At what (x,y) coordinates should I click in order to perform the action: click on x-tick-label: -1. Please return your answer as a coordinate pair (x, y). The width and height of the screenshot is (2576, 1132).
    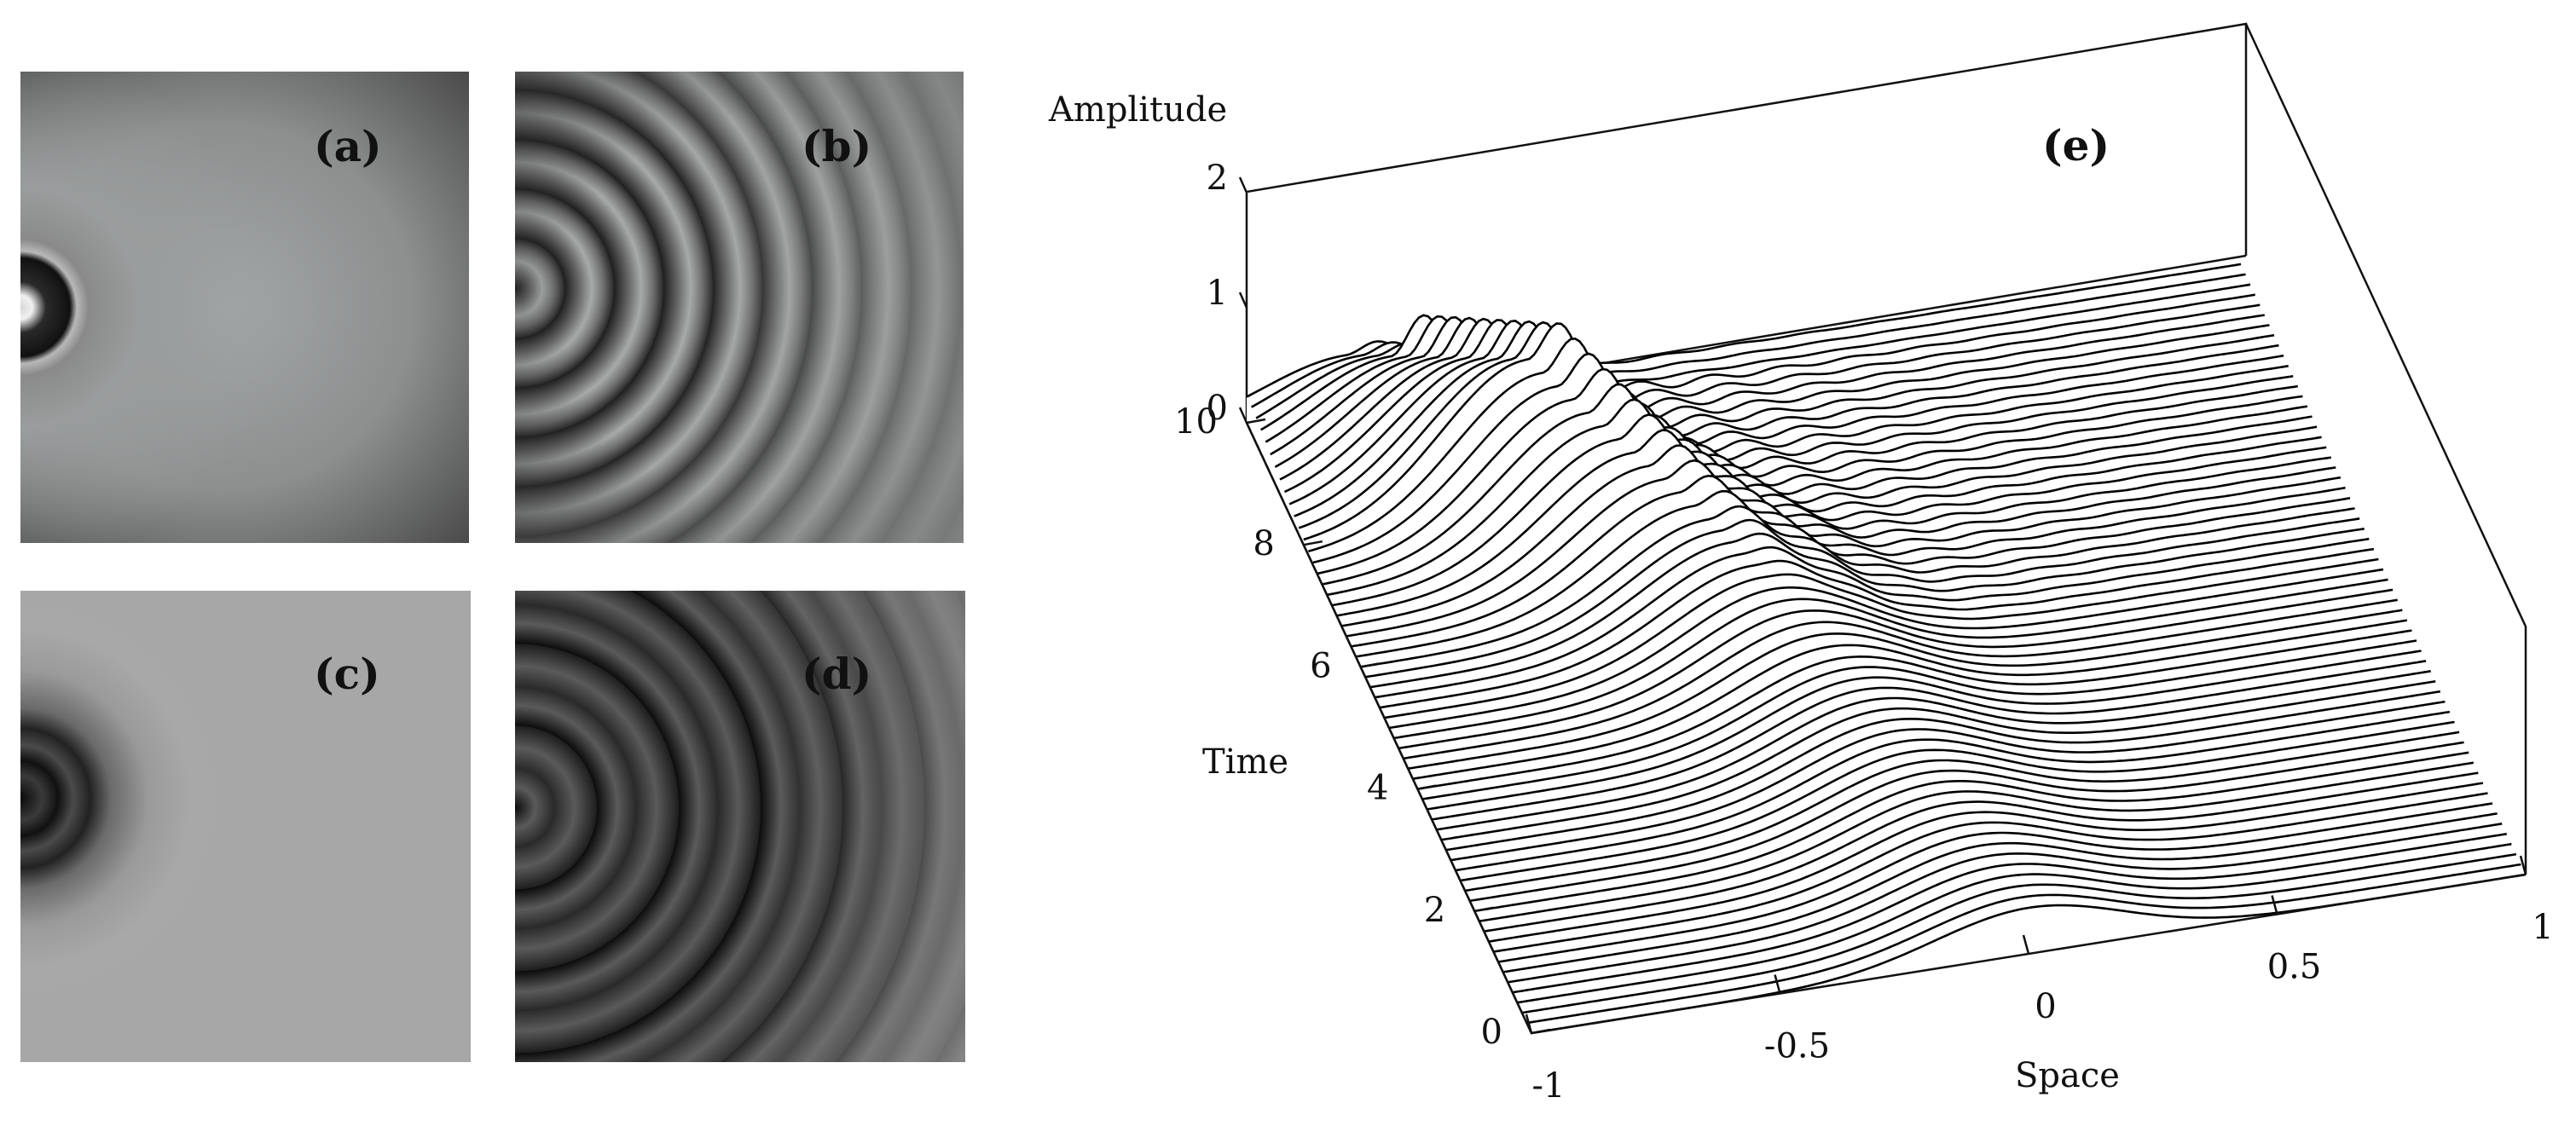
    Looking at the image, I should click on (1549, 1086).